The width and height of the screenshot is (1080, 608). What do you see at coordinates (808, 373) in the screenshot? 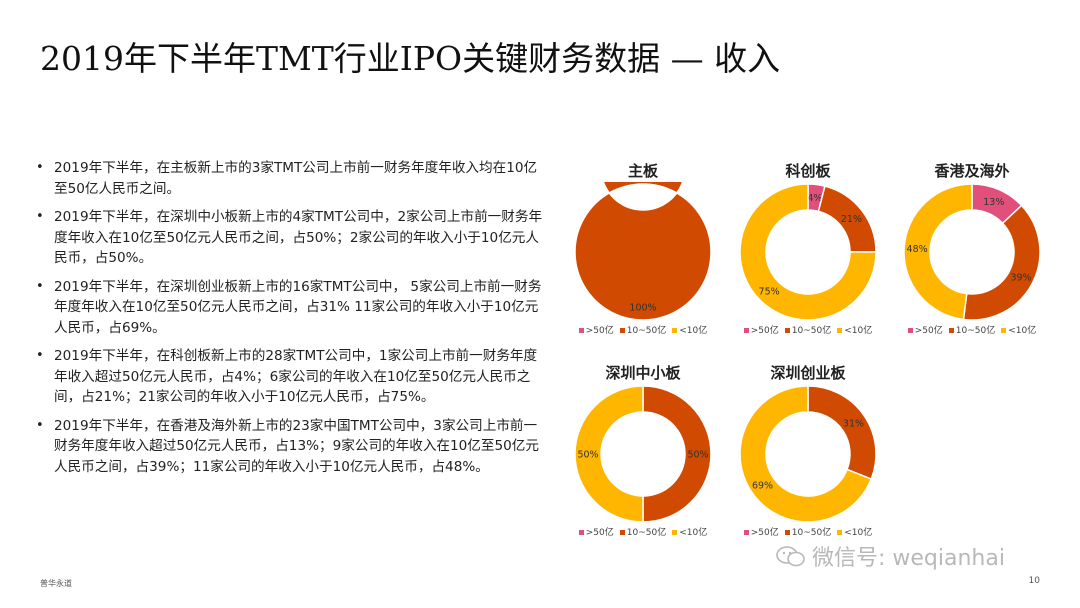
I see `chart-title: 深圳创业板` at bounding box center [808, 373].